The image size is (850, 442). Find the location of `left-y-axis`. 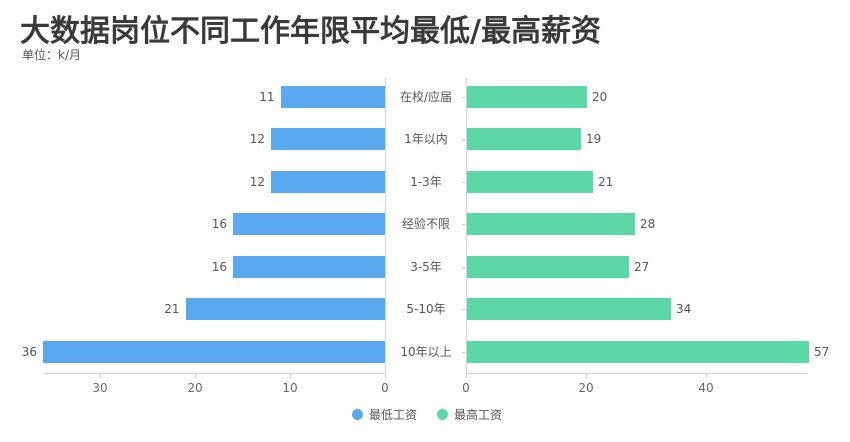

left-y-axis is located at coordinates (385, 225).